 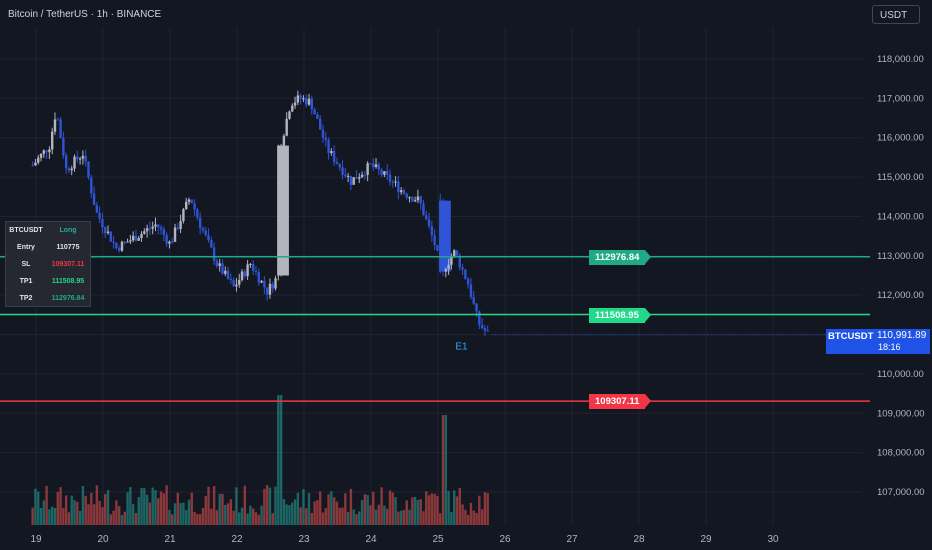 I want to click on time-axis-label: 25, so click(x=438, y=539).